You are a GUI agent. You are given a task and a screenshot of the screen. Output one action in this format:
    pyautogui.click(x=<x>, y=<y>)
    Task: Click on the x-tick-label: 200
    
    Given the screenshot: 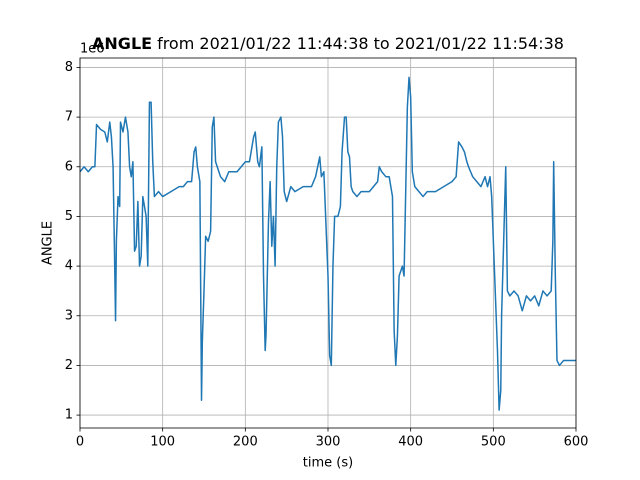 What is the action you would take?
    pyautogui.click(x=245, y=442)
    